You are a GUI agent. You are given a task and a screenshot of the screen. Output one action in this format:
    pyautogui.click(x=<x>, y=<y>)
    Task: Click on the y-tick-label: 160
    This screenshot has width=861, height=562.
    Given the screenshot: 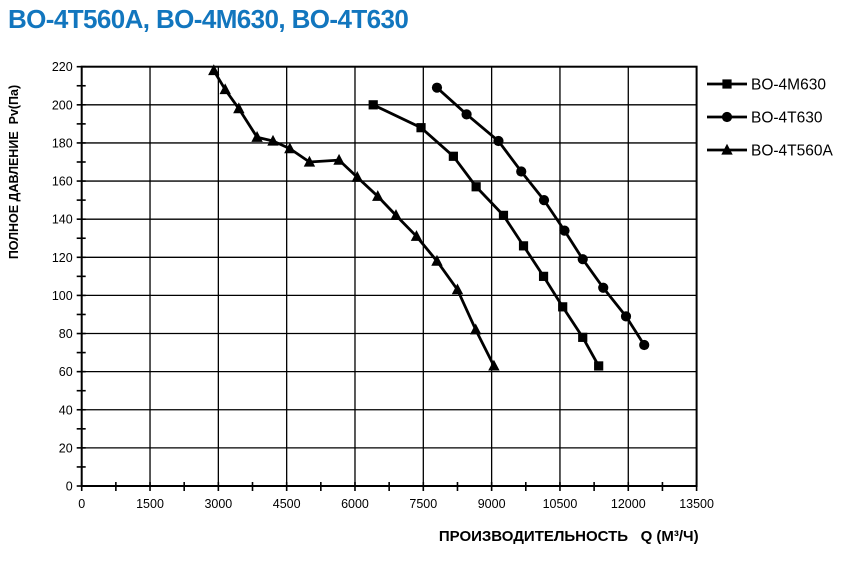 What is the action you would take?
    pyautogui.click(x=62, y=182)
    